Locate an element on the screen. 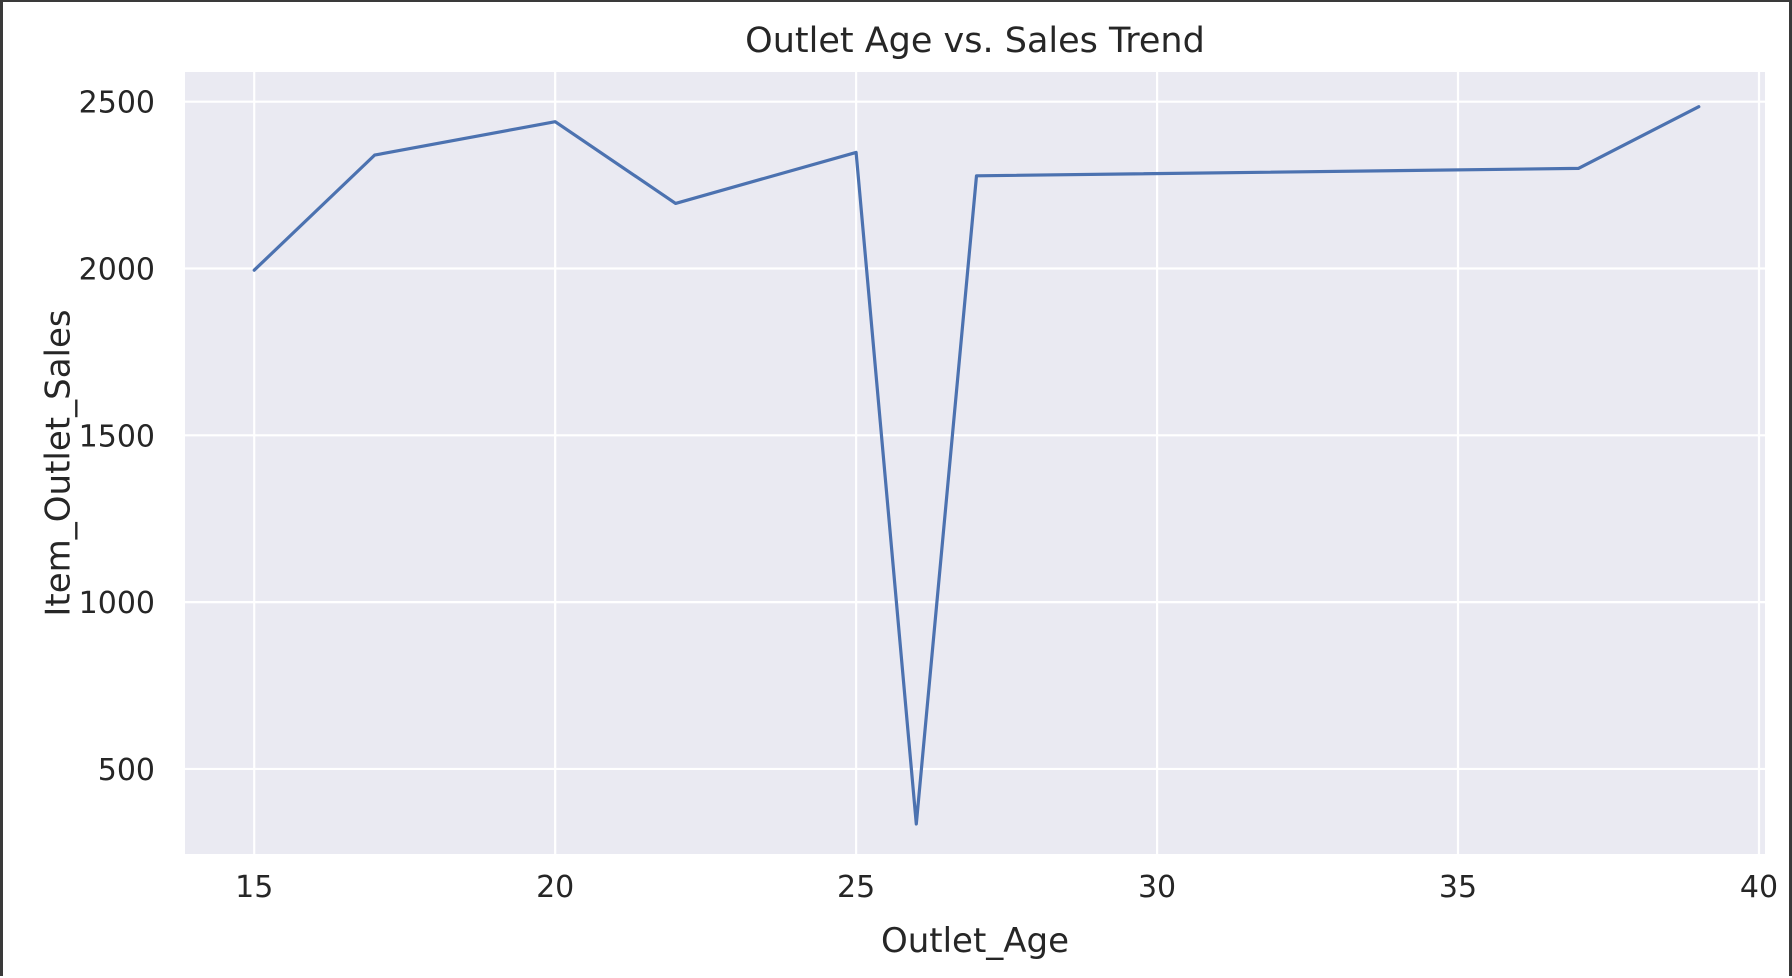 Image resolution: width=1792 pixels, height=978 pixels. y-tick-label: 500 is located at coordinates (126, 770).